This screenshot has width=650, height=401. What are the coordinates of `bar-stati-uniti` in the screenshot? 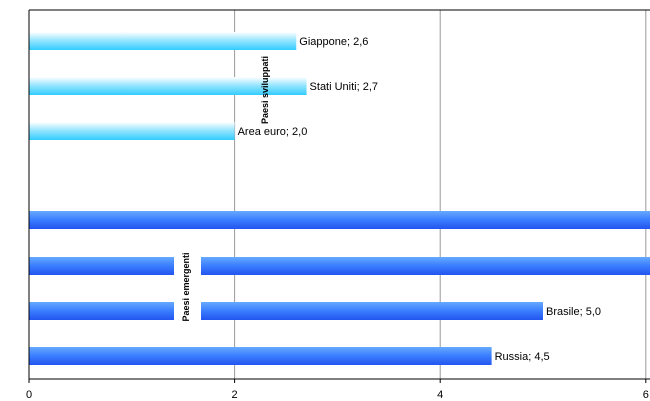 It's located at (168, 86).